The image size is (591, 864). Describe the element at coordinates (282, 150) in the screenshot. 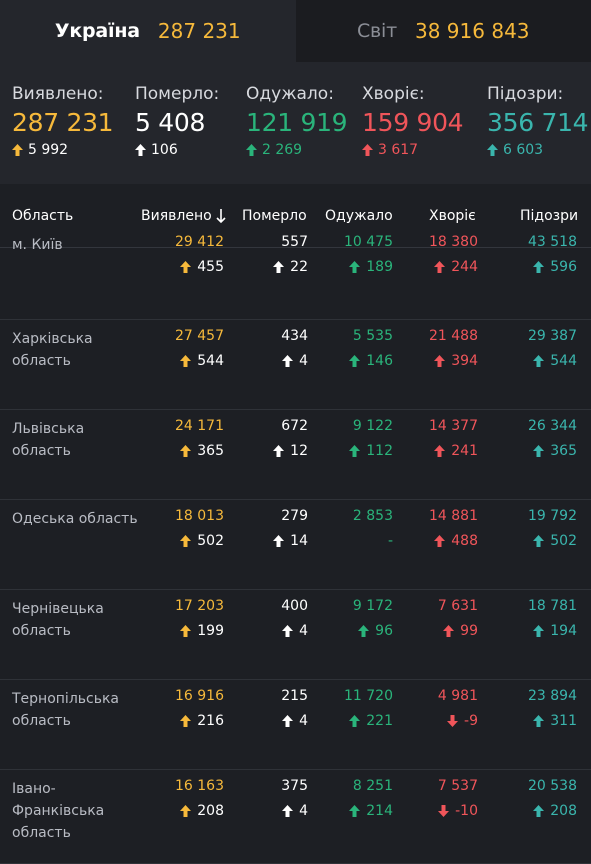

I see `summary-recovered-delta-value: 2 269` at that location.